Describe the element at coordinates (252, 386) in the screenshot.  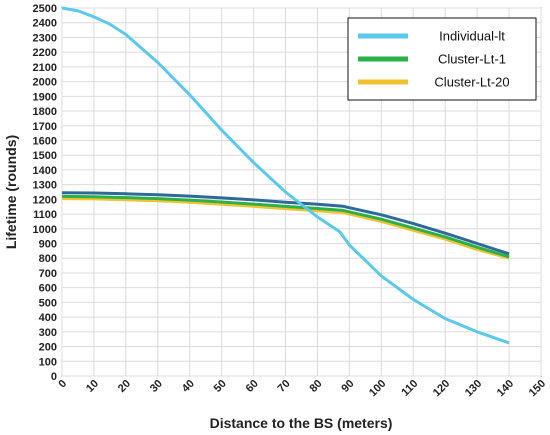
I see `x-tick-label: 60` at that location.